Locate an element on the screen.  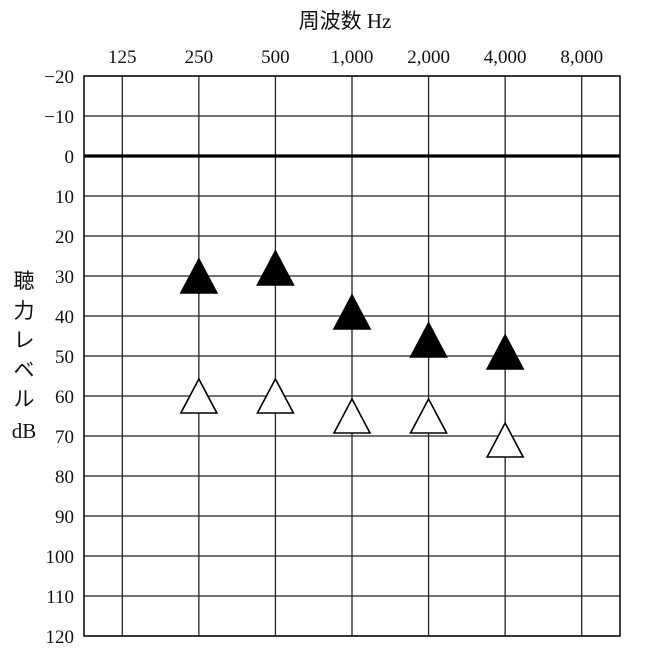
y-tick-label: 50 is located at coordinates (64, 357).